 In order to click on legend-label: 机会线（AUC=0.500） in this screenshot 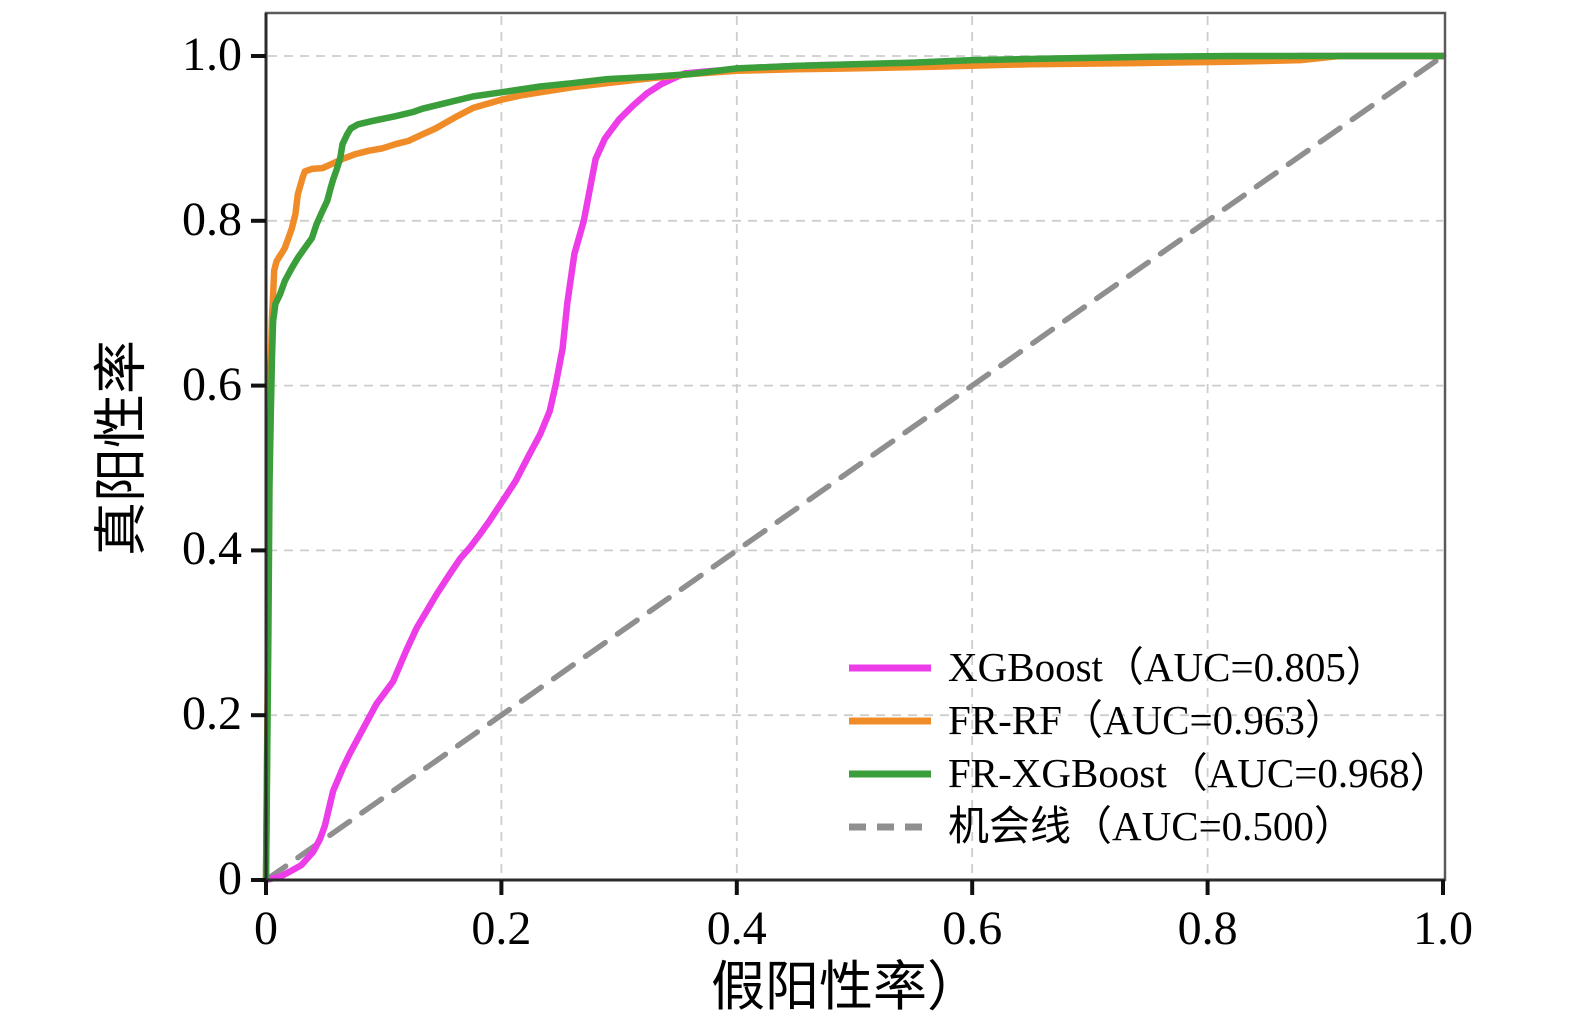, I will do `click(1151, 826)`.